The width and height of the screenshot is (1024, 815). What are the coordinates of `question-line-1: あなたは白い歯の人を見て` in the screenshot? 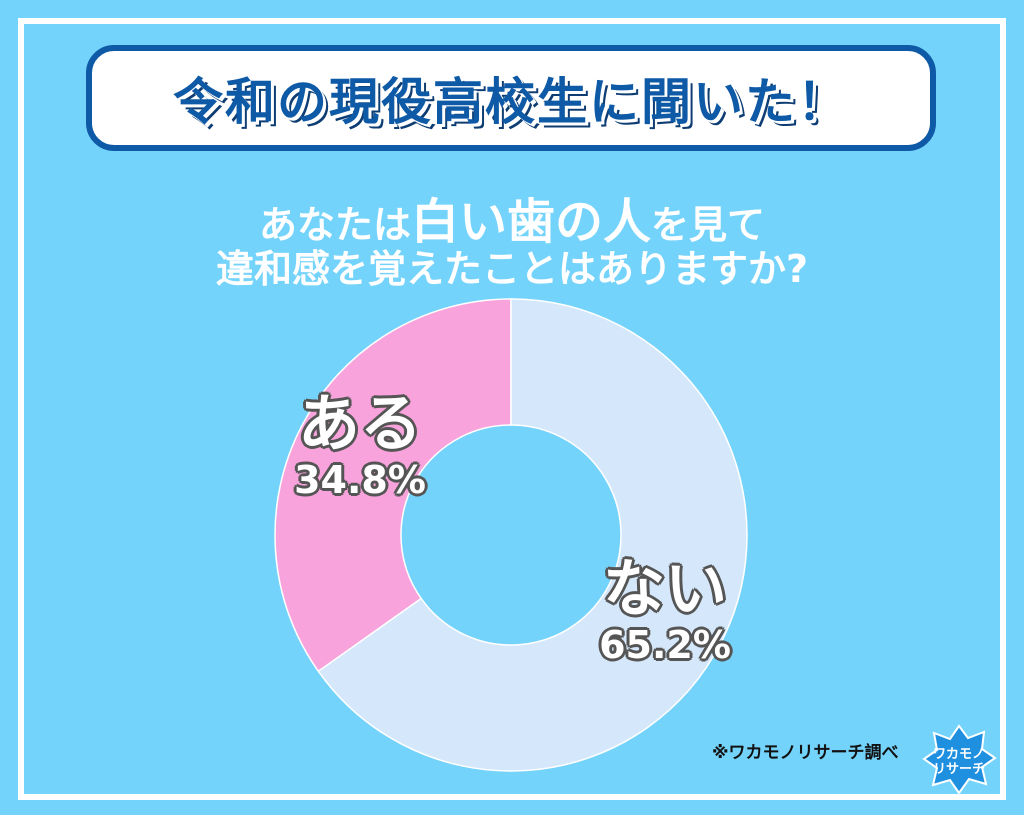 It's located at (512, 217).